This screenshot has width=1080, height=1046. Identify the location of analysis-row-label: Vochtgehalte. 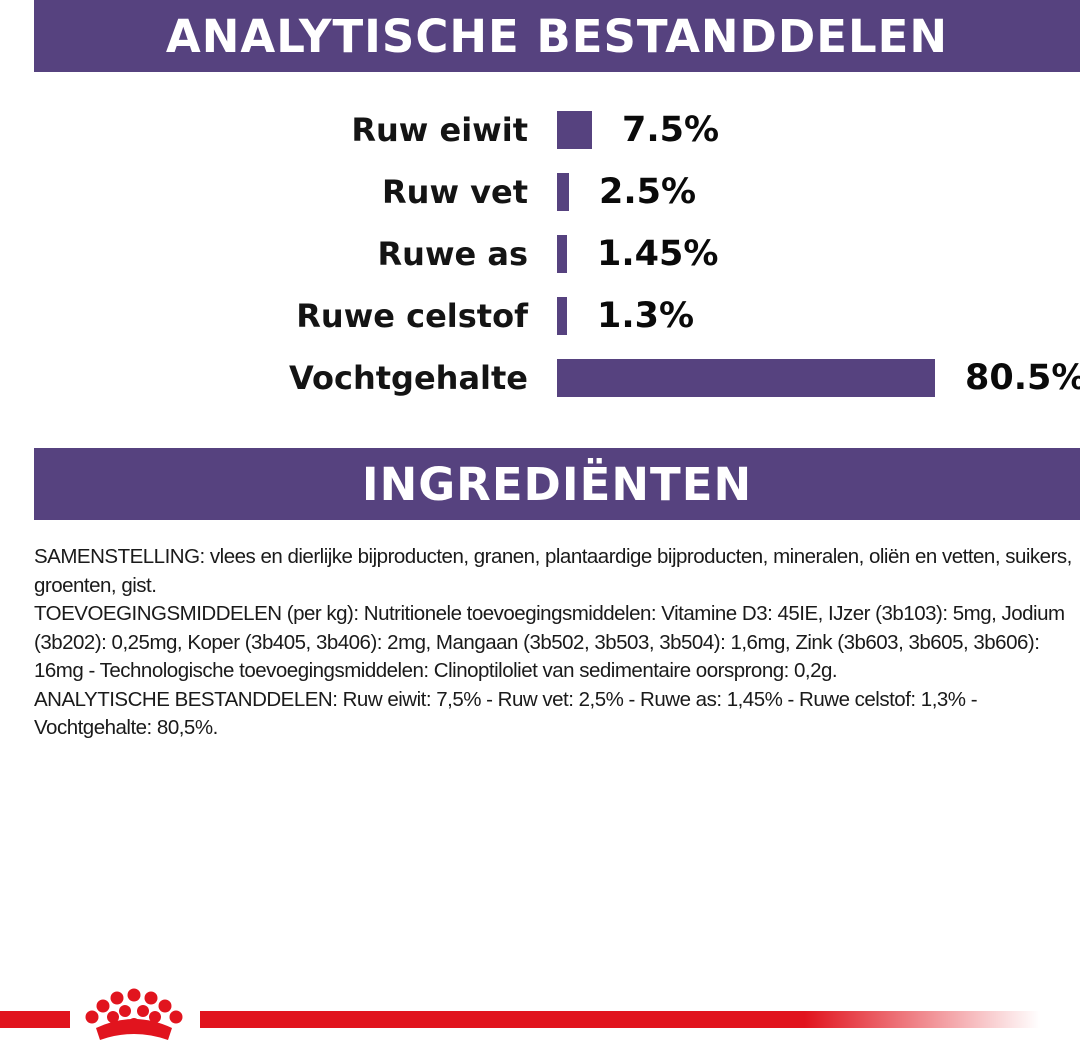
(408, 378).